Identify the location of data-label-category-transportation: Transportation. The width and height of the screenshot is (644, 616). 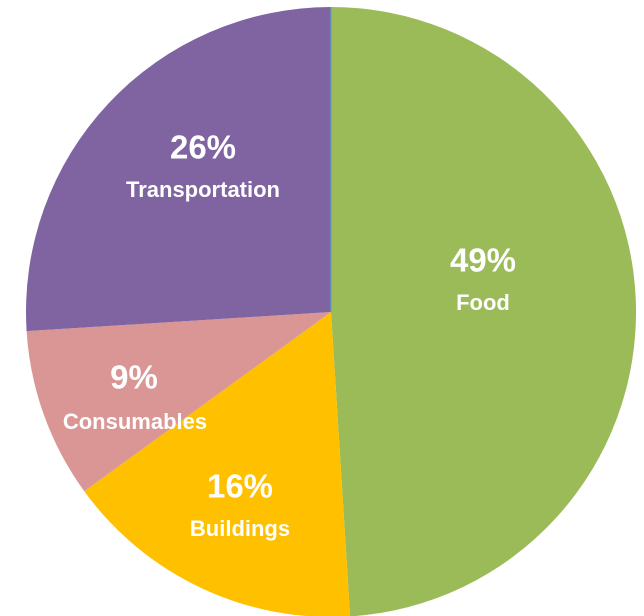
(203, 189).